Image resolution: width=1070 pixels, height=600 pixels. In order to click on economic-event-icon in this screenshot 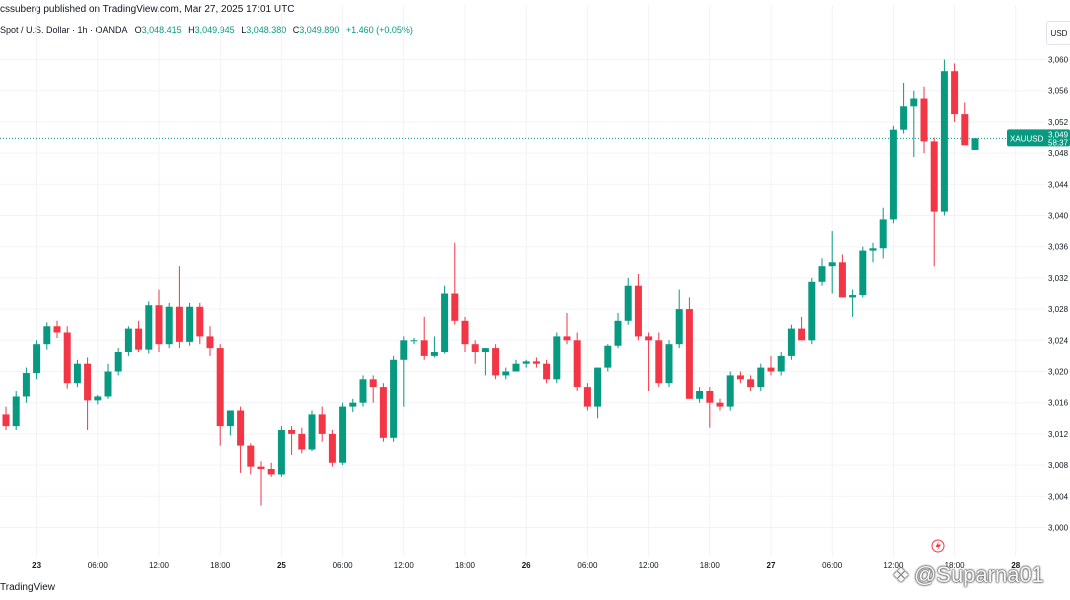, I will do `click(938, 546)`.